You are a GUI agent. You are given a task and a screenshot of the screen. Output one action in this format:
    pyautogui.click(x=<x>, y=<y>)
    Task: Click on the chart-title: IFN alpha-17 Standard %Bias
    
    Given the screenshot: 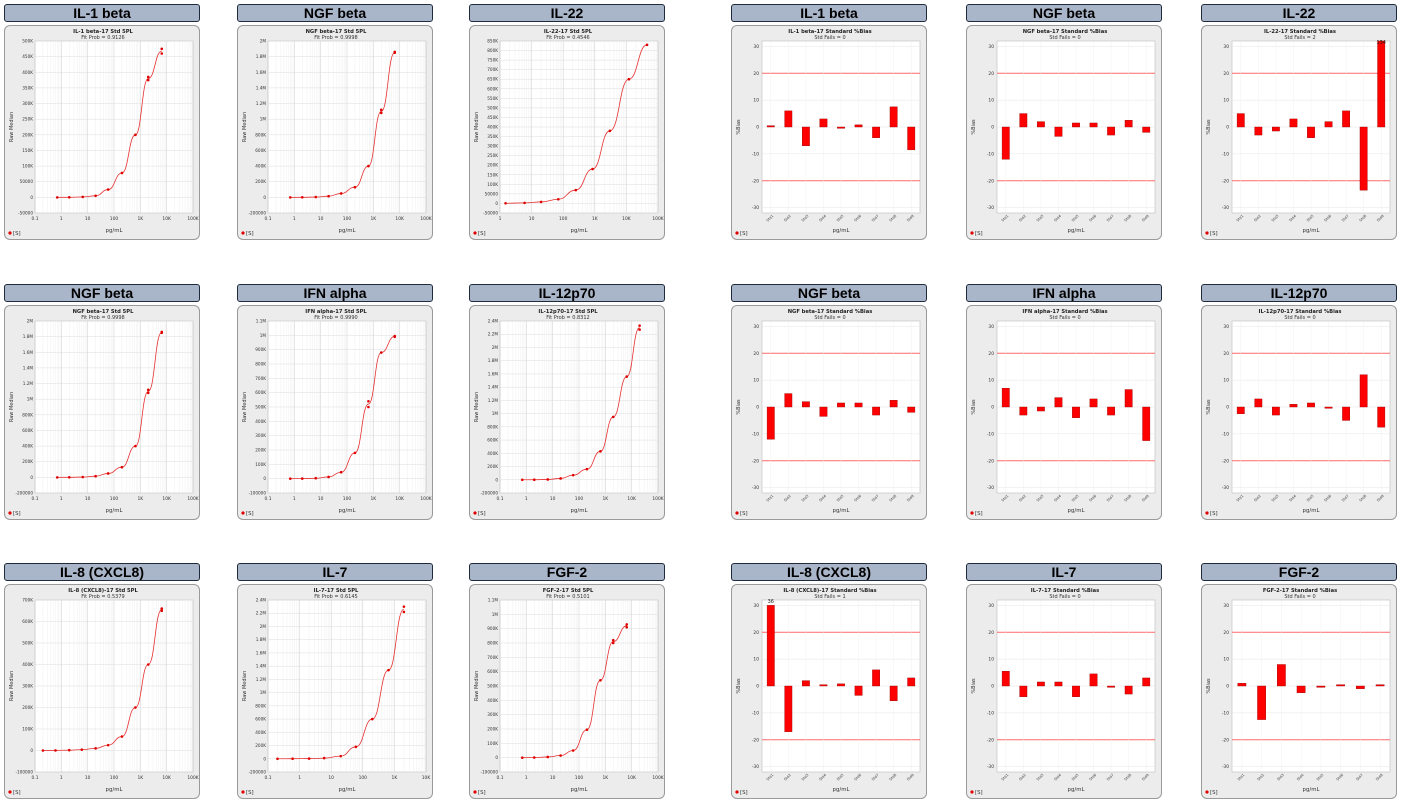 What is the action you would take?
    pyautogui.click(x=1064, y=312)
    